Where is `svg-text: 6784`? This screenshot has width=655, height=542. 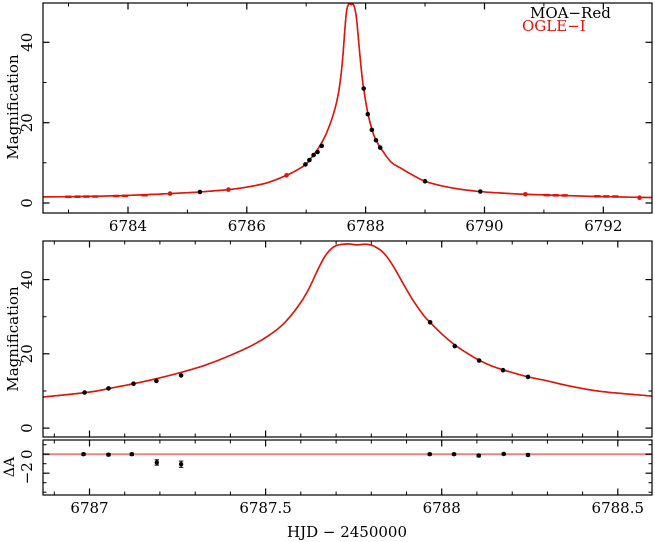 svg-text: 6784 is located at coordinates (128, 226).